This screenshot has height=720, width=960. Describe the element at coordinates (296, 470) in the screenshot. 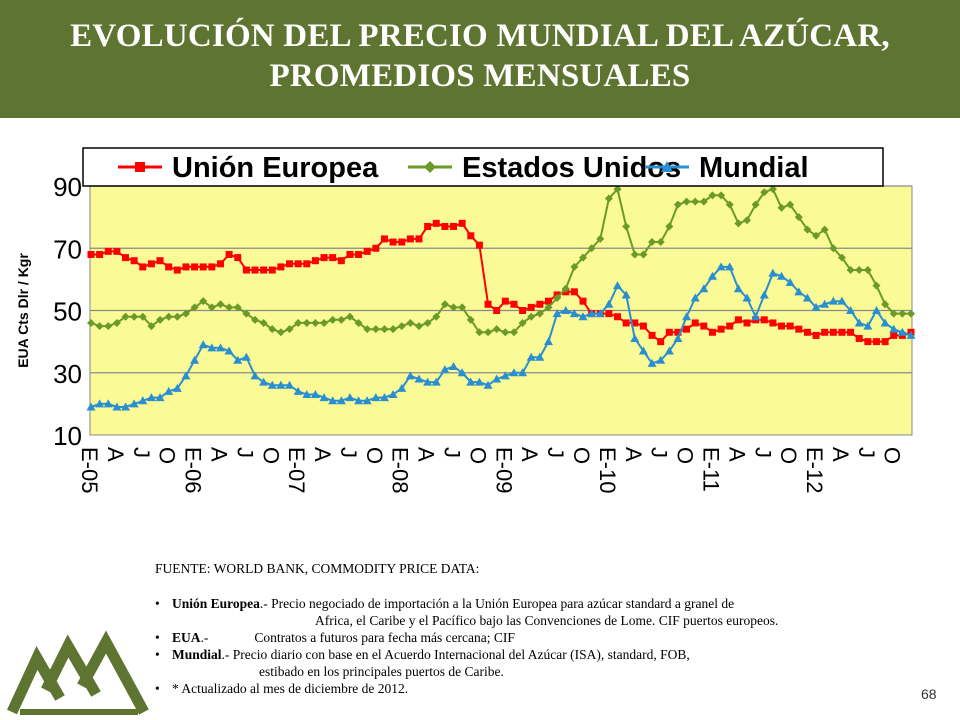

I see `x-tick-label: E-07` at that location.